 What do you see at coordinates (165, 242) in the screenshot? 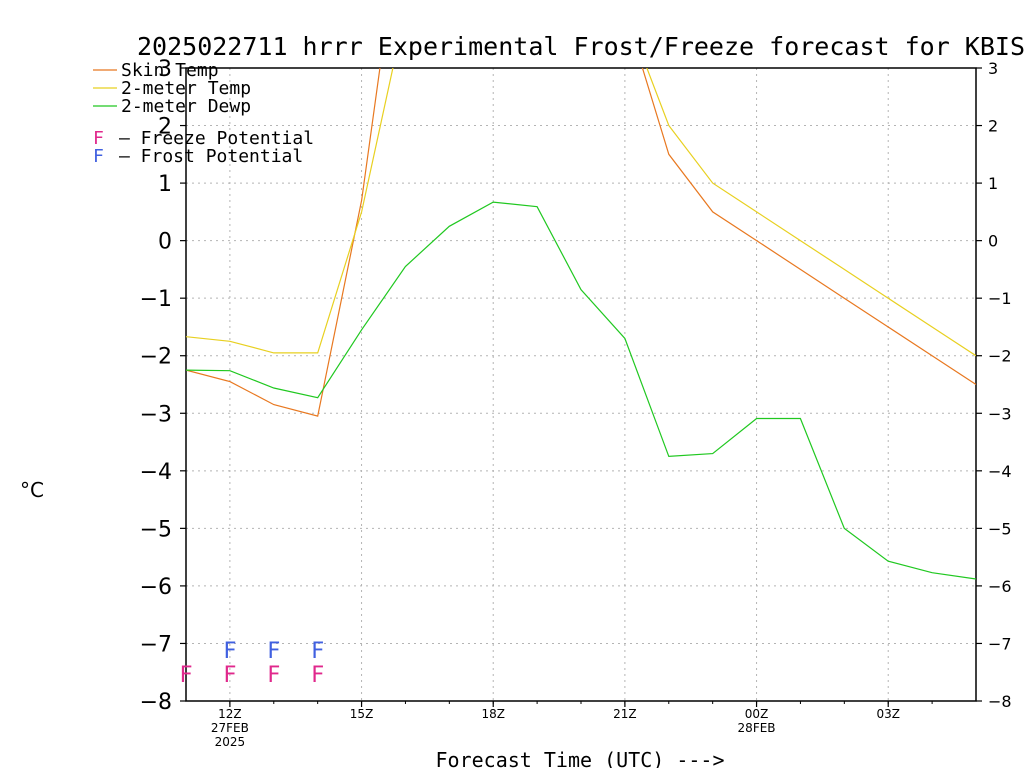
I see `y-tick-label-left: 0` at bounding box center [165, 242].